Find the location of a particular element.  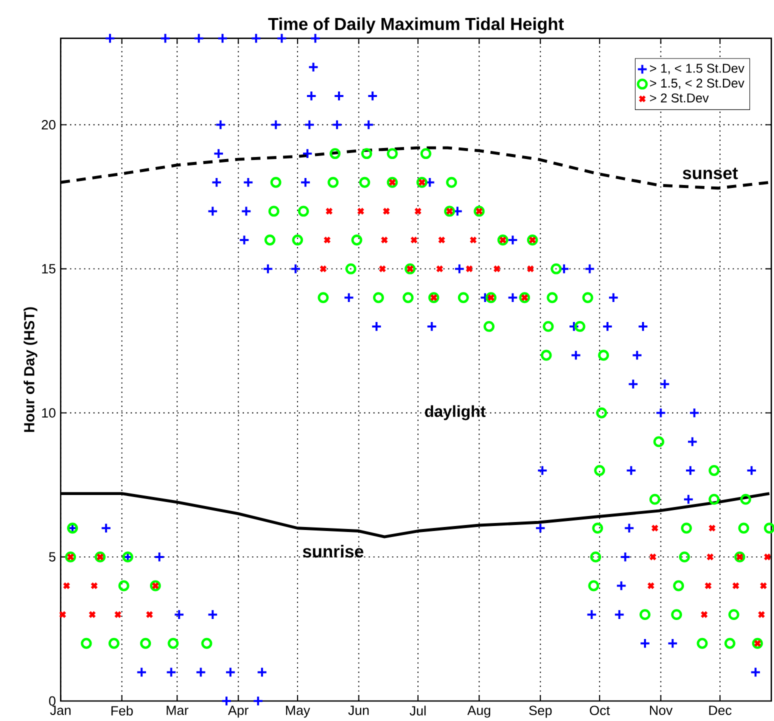

x-tick-label: Dec is located at coordinates (720, 711).